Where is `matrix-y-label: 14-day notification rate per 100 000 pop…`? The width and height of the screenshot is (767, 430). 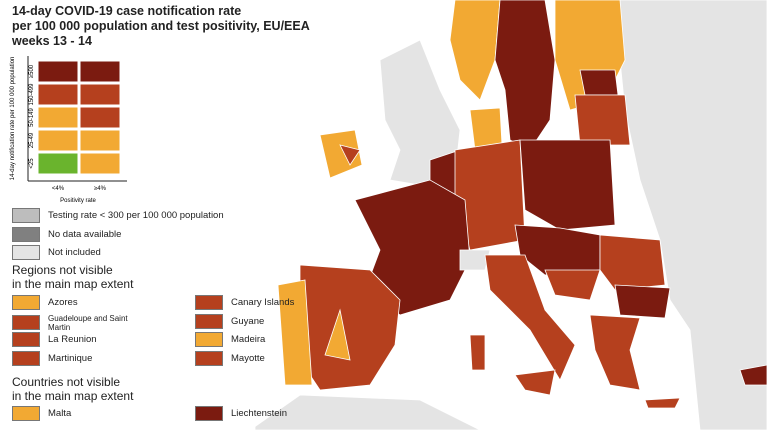
matrix-y-label: 14-day notification rate per 100 000 pop… is located at coordinates (13, 119).